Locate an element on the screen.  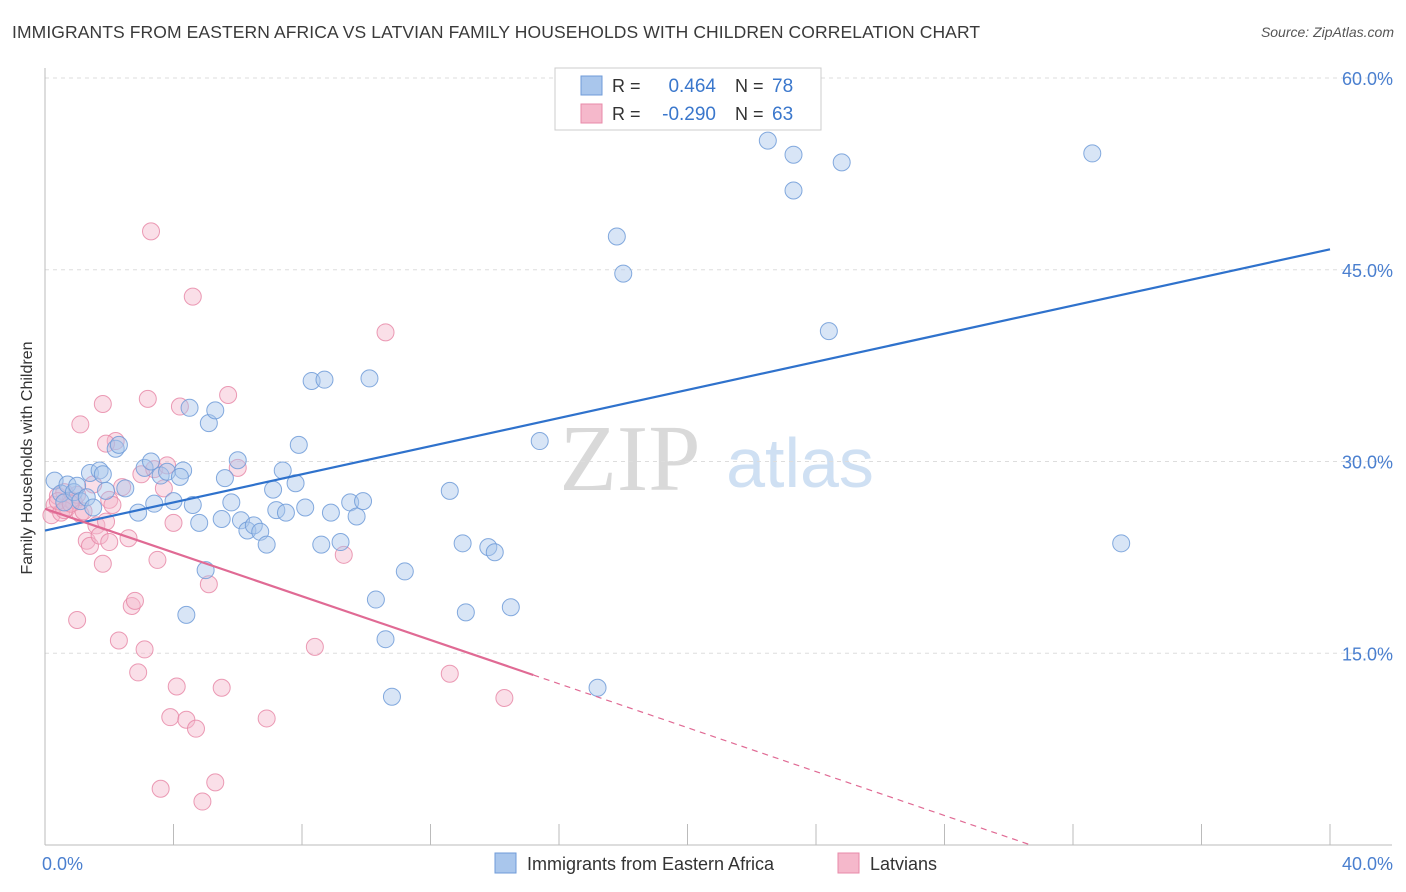
watermark-atlas: atlas is located at coordinates (800, 463).